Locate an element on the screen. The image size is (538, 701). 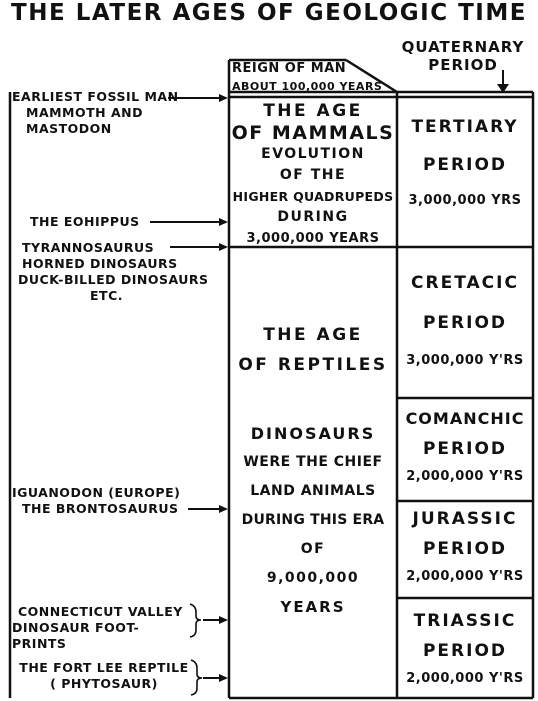
period-tertiary: TERTIARY PERIOD 3,000,000 YRS is located at coordinates (465, 163).